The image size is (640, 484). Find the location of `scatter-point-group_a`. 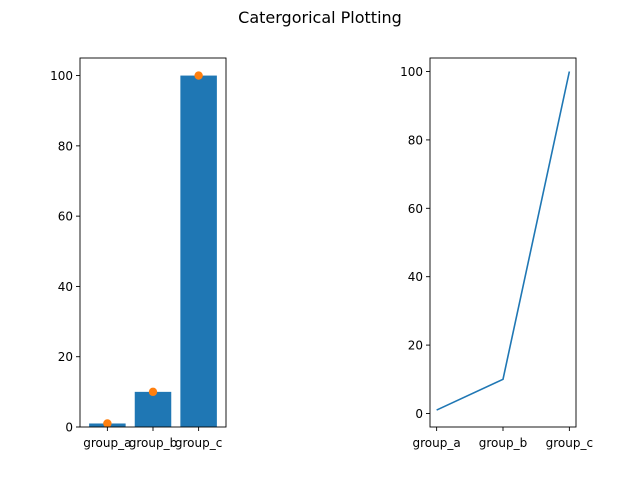

scatter-point-group_a is located at coordinates (107, 423).